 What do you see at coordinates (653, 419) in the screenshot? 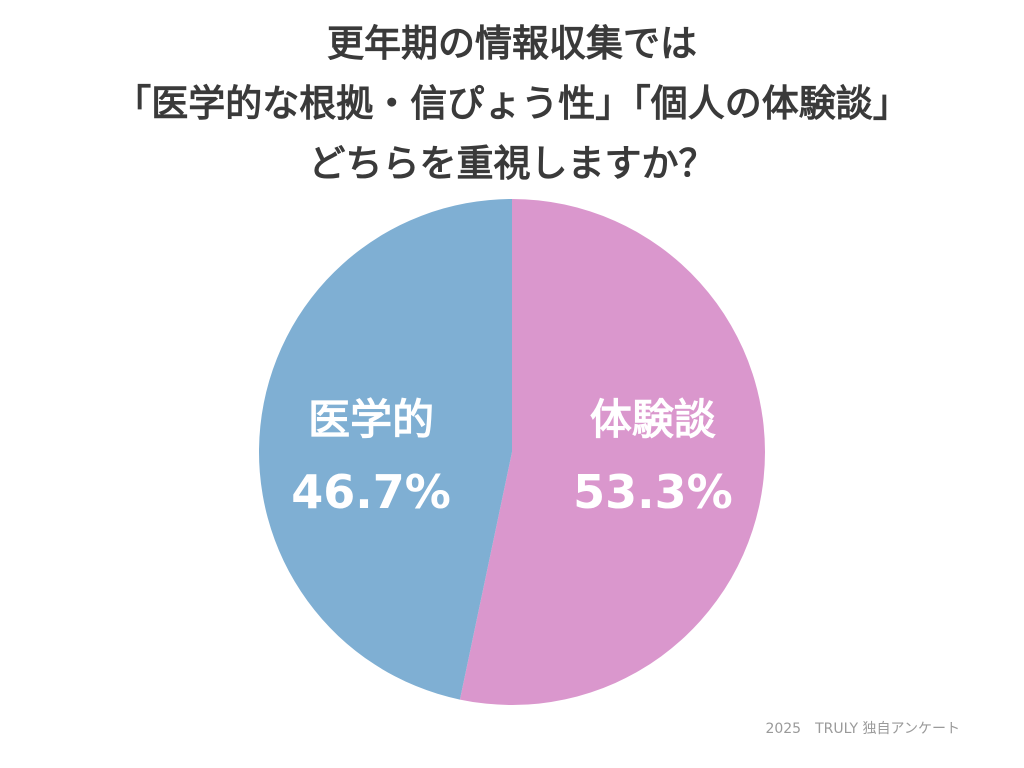
I see `slice-label-0: 体験談` at bounding box center [653, 419].